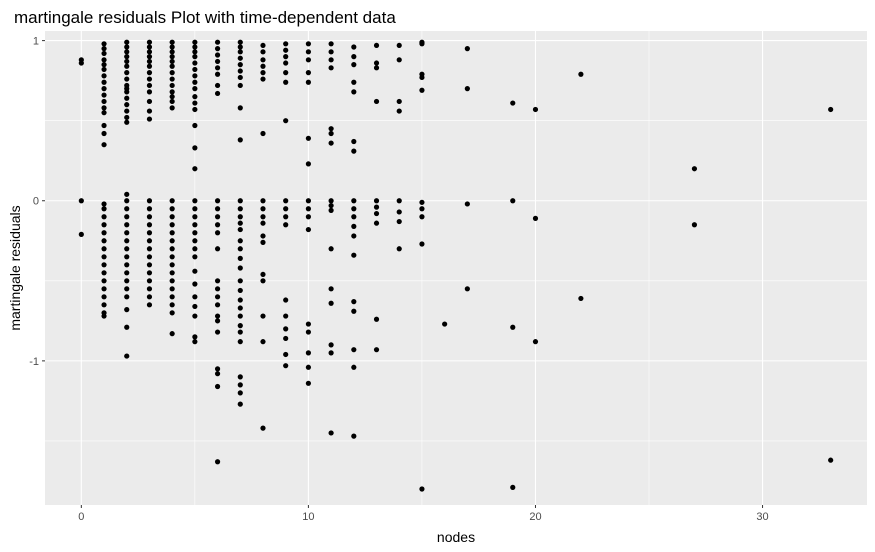 The image size is (875, 552). Describe the element at coordinates (37, 202) in the screenshot. I see `y-axis: -1 0 1` at that location.